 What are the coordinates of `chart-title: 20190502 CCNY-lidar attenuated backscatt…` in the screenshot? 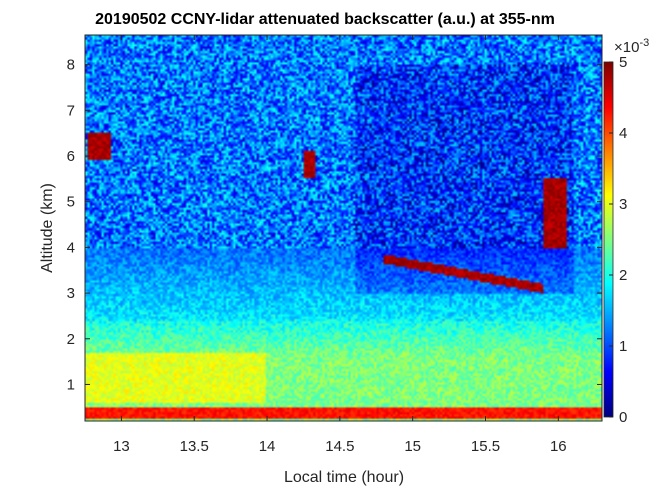 It's located at (325, 19).